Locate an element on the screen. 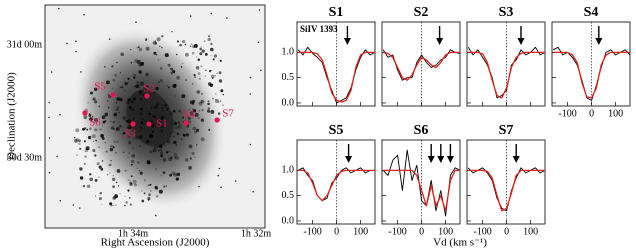 This screenshot has width=636, height=251. panel-title: S4 is located at coordinates (591, 12).